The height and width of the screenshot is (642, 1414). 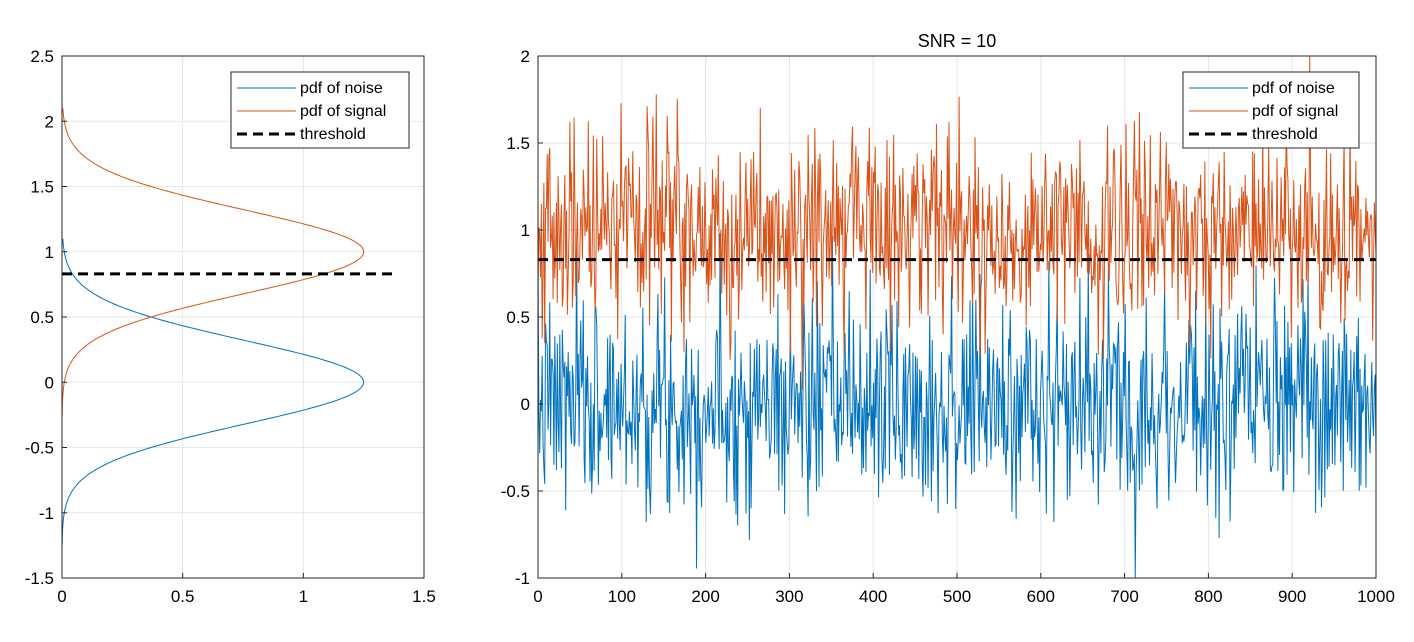 What do you see at coordinates (49, 382) in the screenshot?
I see `pdf-ytick-label: 0` at bounding box center [49, 382].